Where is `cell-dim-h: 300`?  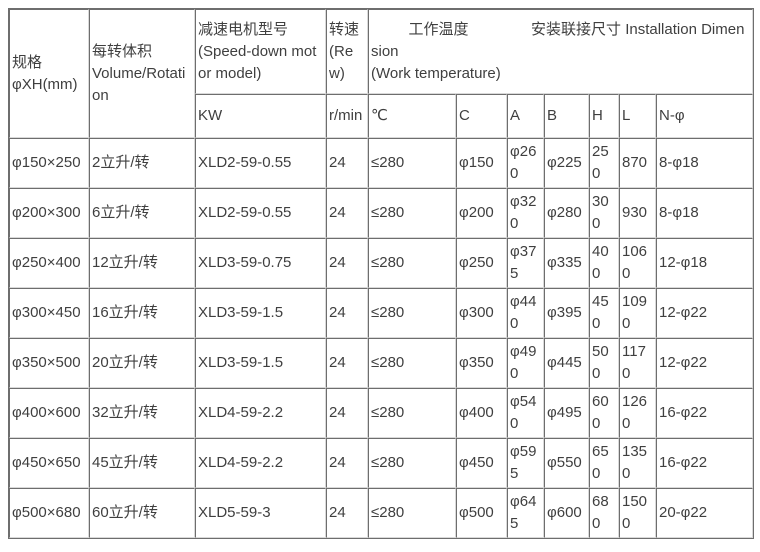
cell-dim-h: 300 is located at coordinates (604, 213).